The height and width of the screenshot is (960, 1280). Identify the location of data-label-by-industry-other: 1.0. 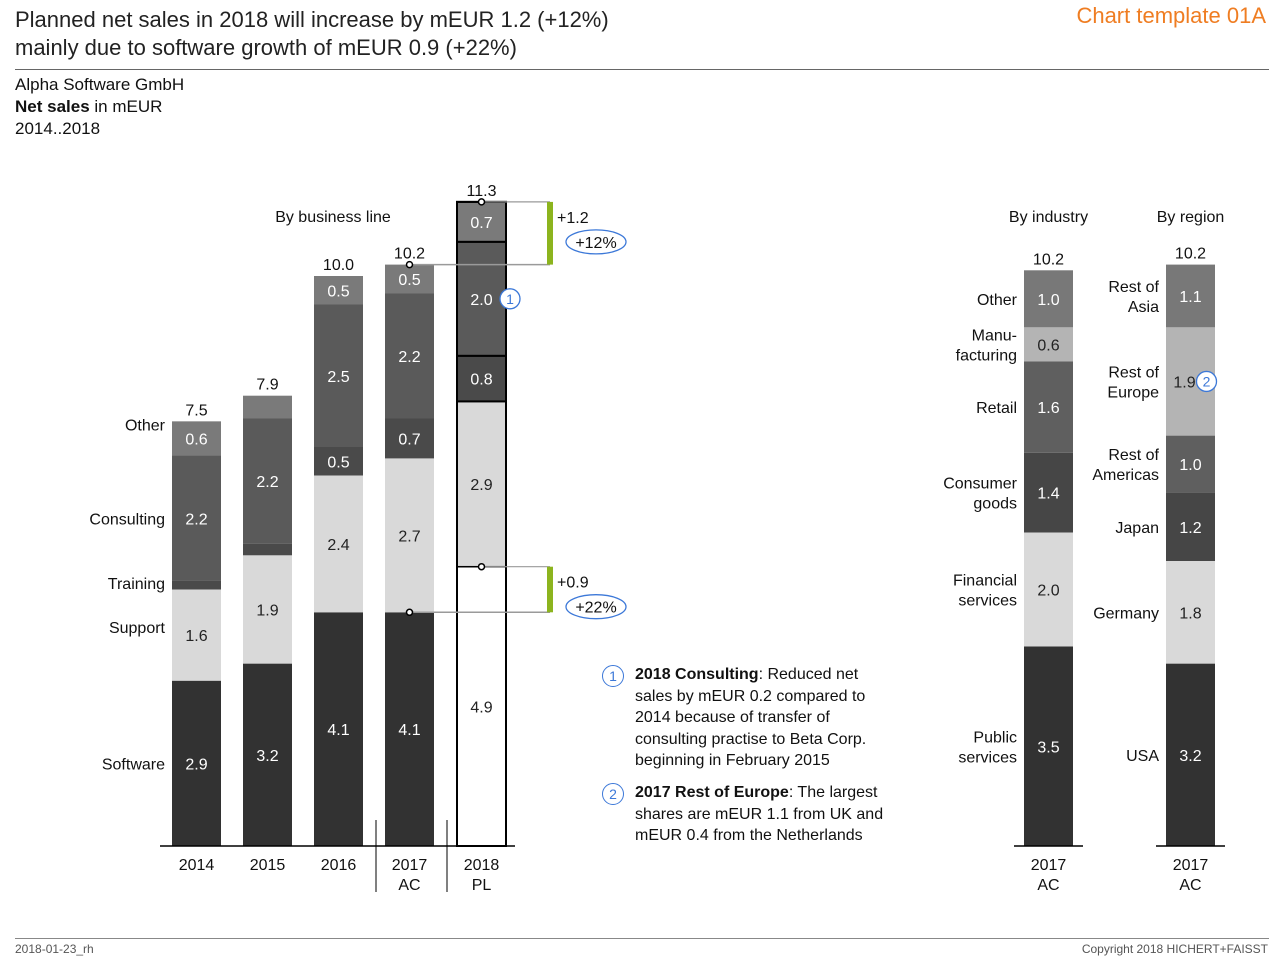
(1048, 300).